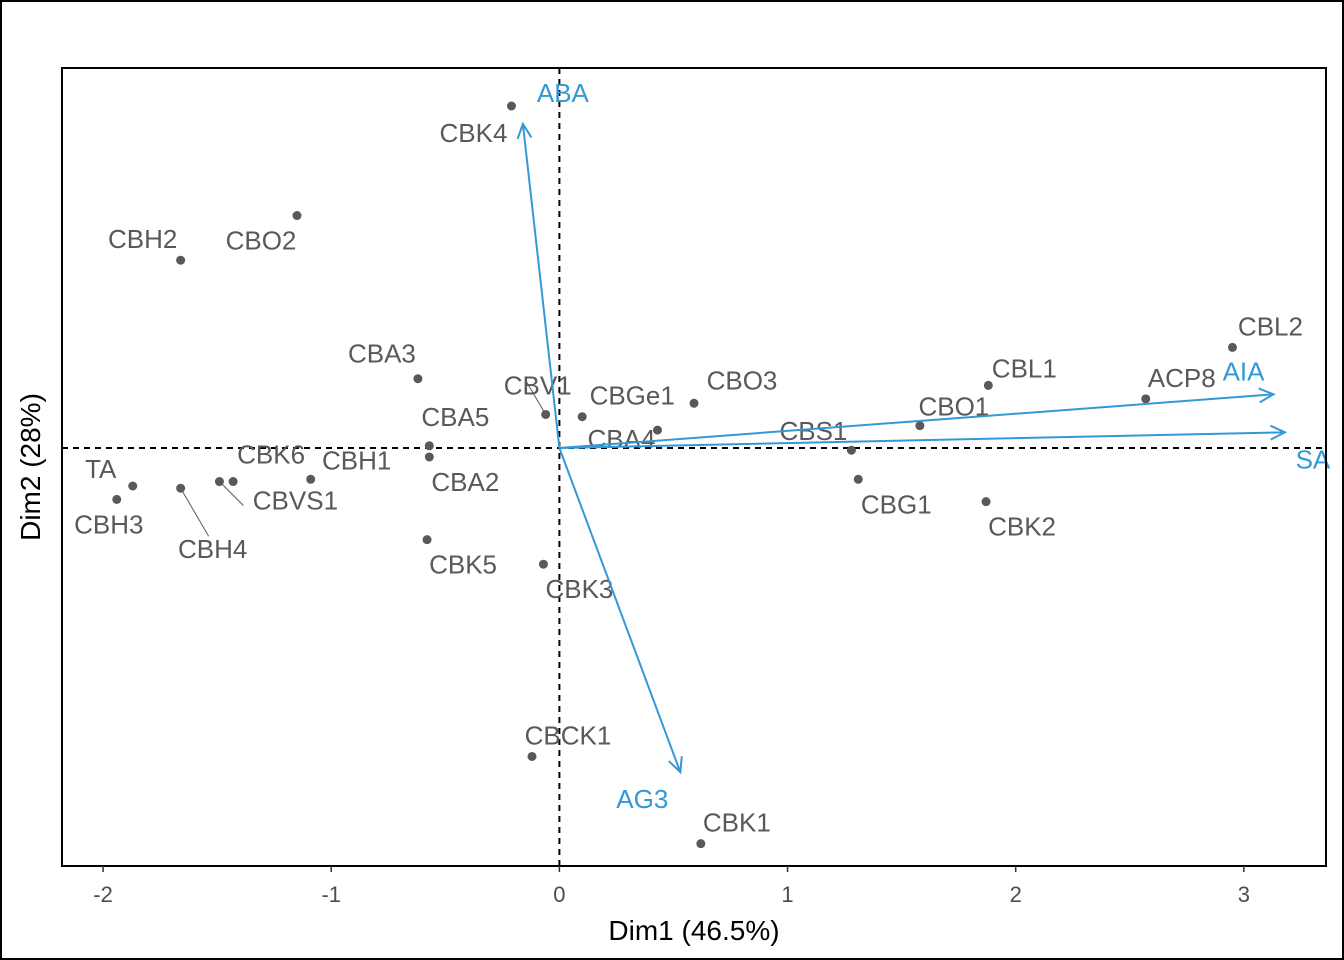  What do you see at coordinates (536, 397) in the screenshot?
I see `leader-line-cbv1` at bounding box center [536, 397].